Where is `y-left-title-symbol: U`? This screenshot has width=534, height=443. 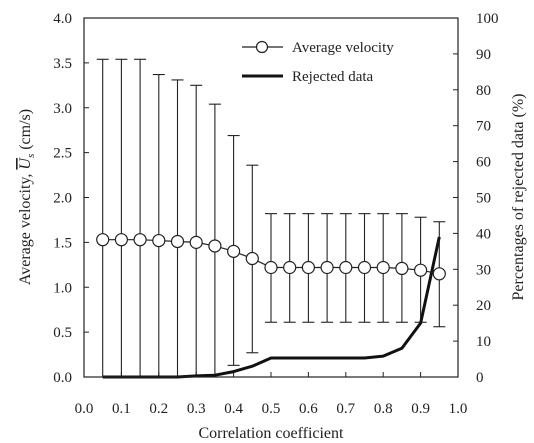 y-left-title-symbol: U is located at coordinates (25, 163).